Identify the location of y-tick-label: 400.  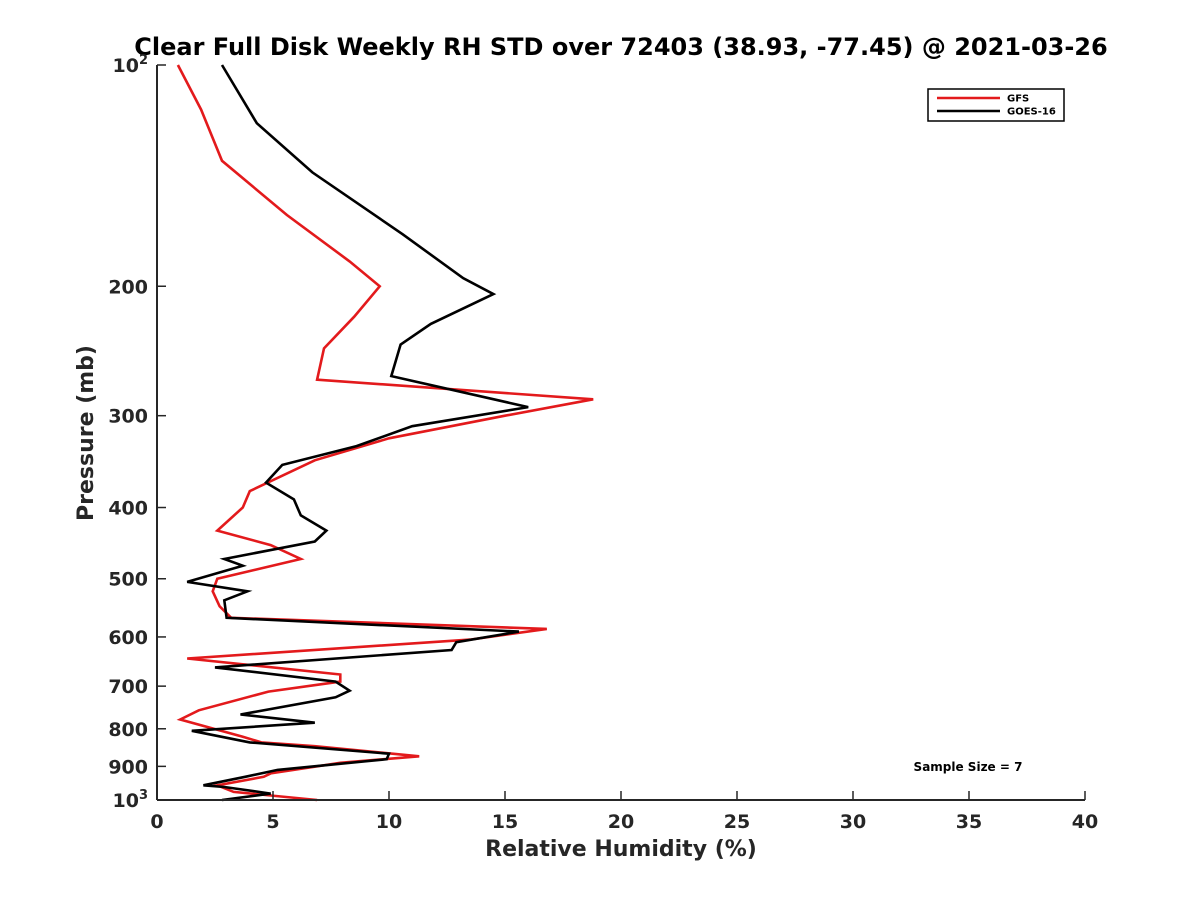
(128, 509).